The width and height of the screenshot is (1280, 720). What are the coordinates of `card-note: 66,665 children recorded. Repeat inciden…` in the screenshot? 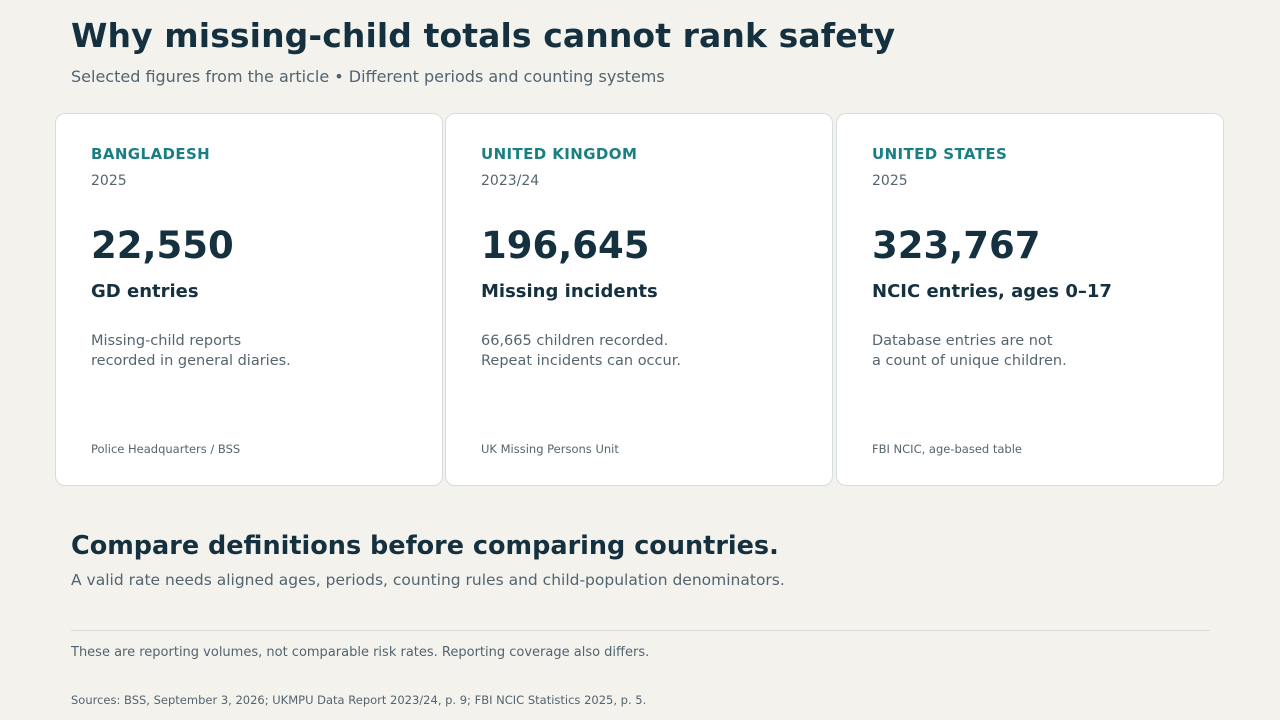 It's located at (581, 351).